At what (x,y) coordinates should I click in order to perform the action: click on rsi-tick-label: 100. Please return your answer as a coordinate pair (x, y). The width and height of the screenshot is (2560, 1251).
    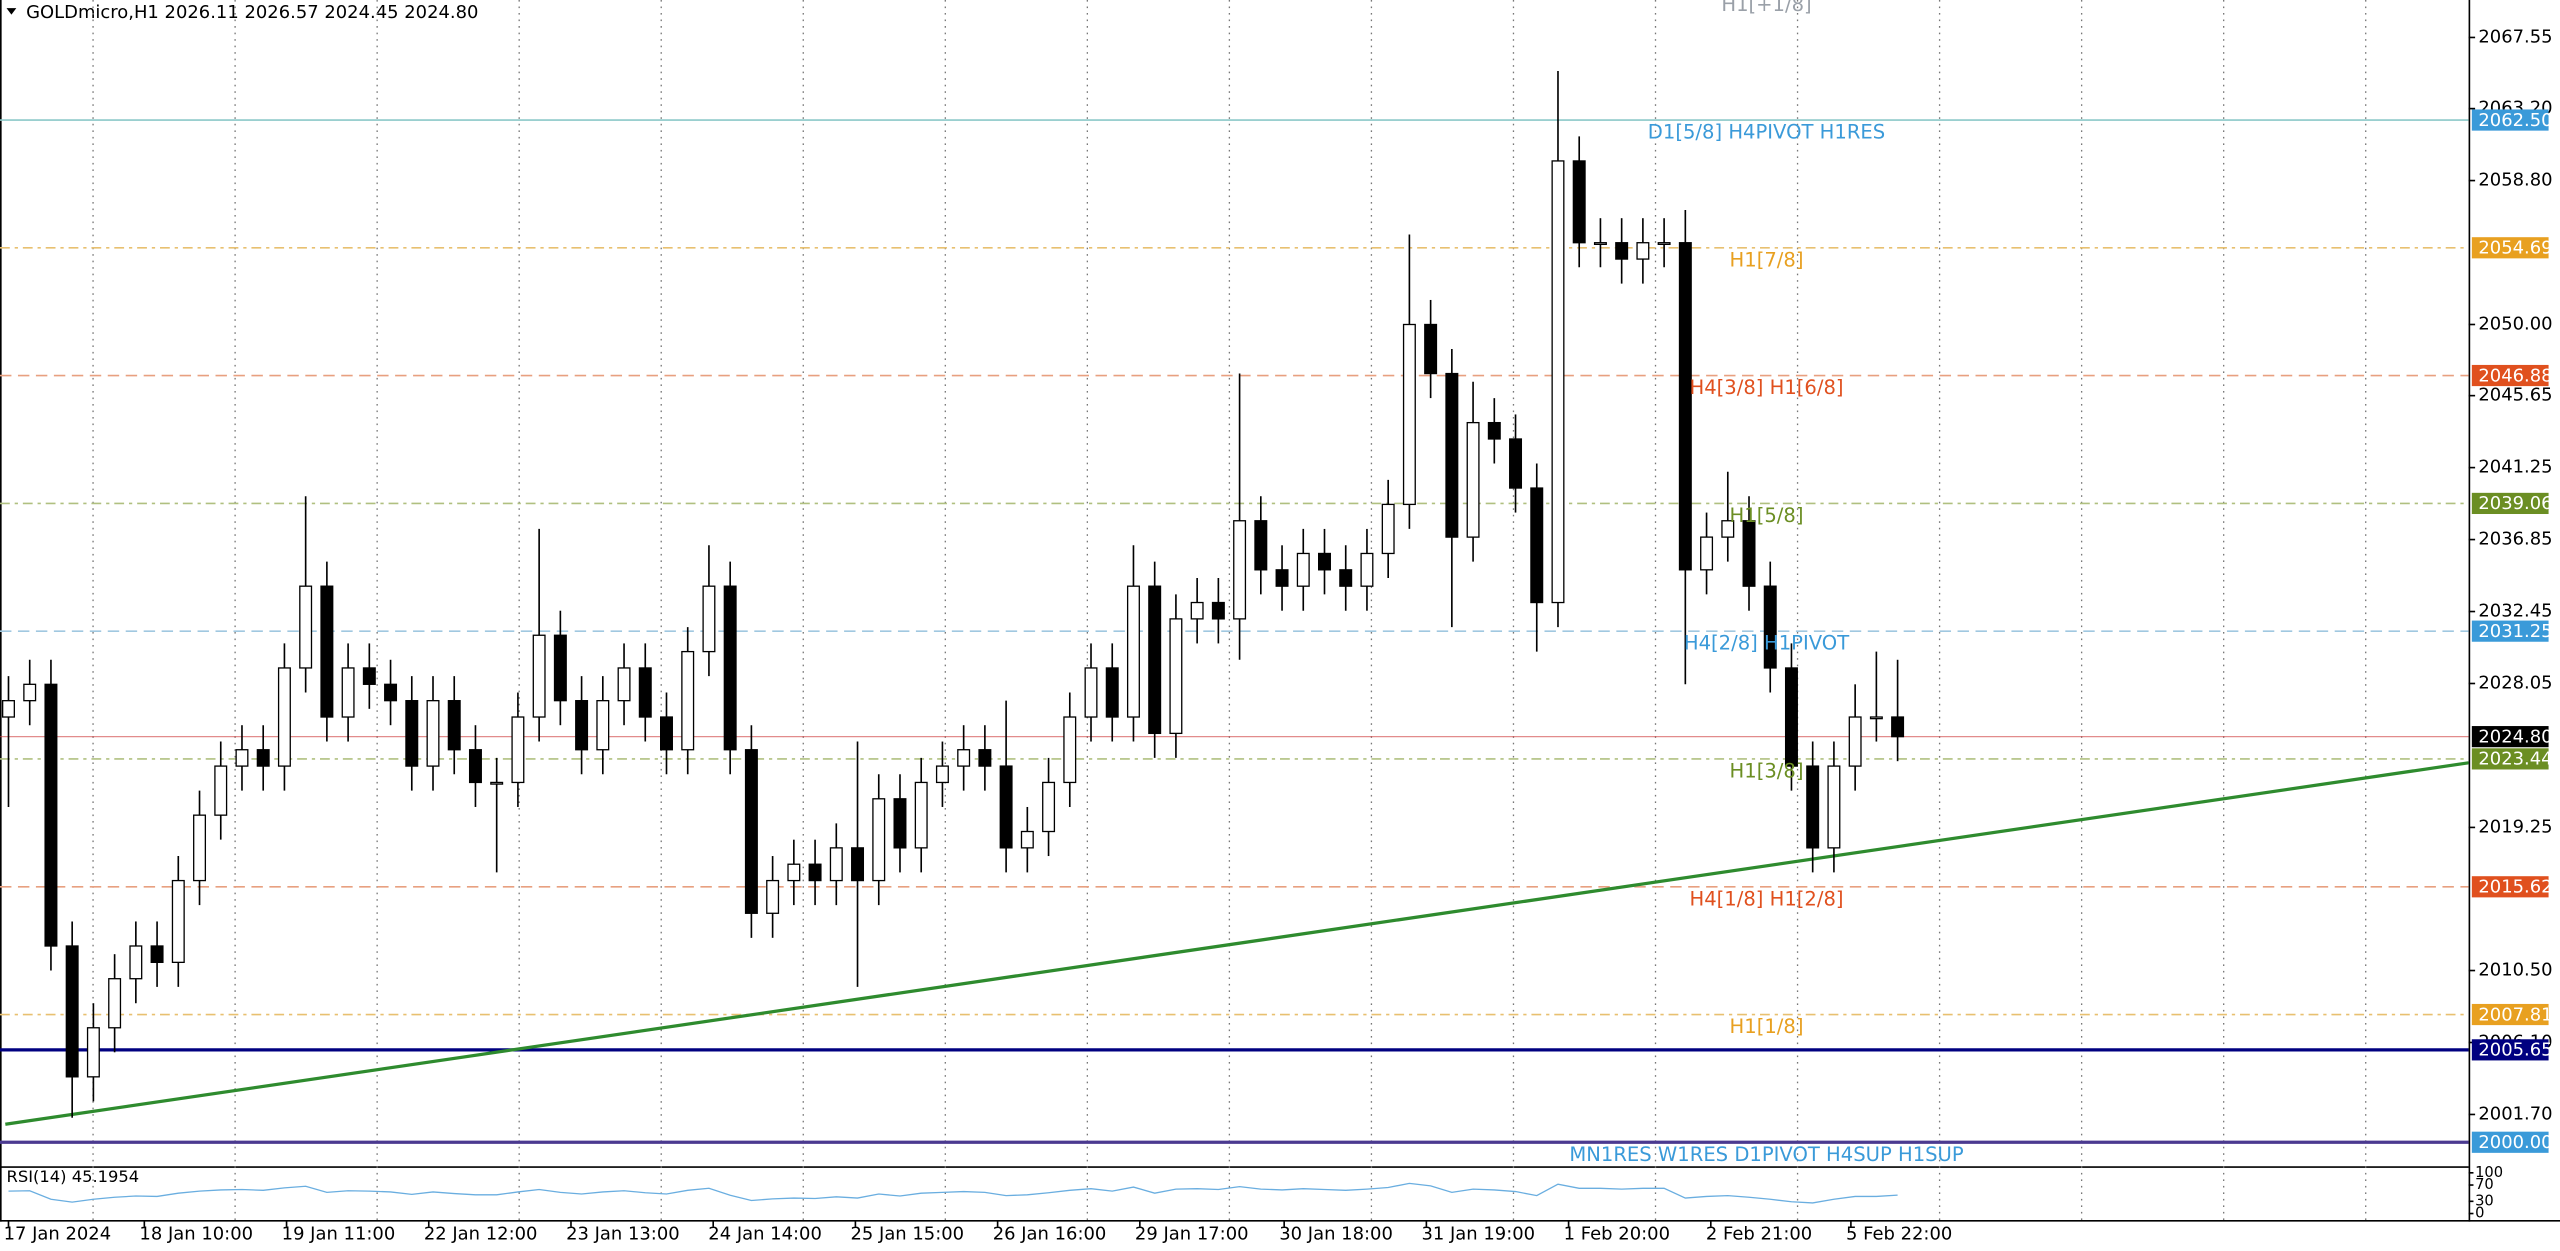
    Looking at the image, I should click on (2489, 1172).